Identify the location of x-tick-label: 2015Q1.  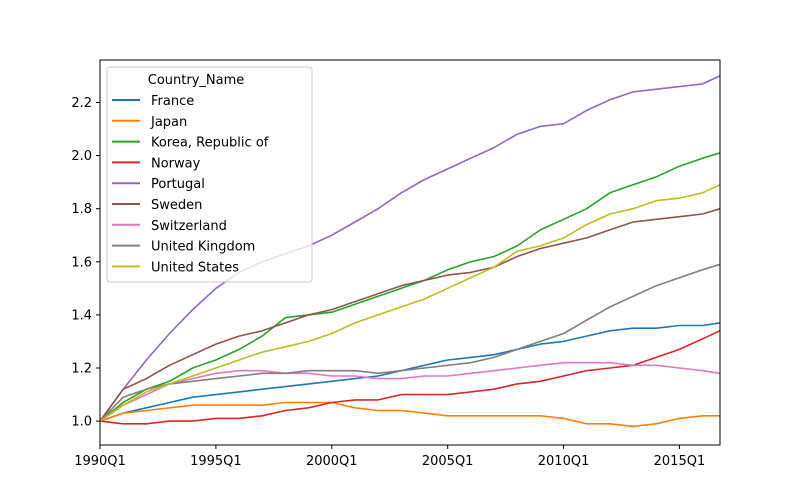
(680, 461).